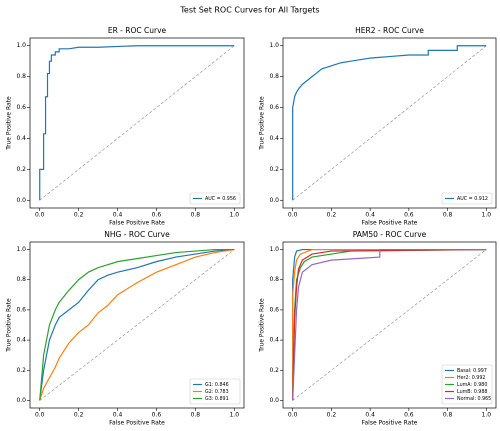  I want to click on legend-label: AUC = 0.912, so click(472, 199).